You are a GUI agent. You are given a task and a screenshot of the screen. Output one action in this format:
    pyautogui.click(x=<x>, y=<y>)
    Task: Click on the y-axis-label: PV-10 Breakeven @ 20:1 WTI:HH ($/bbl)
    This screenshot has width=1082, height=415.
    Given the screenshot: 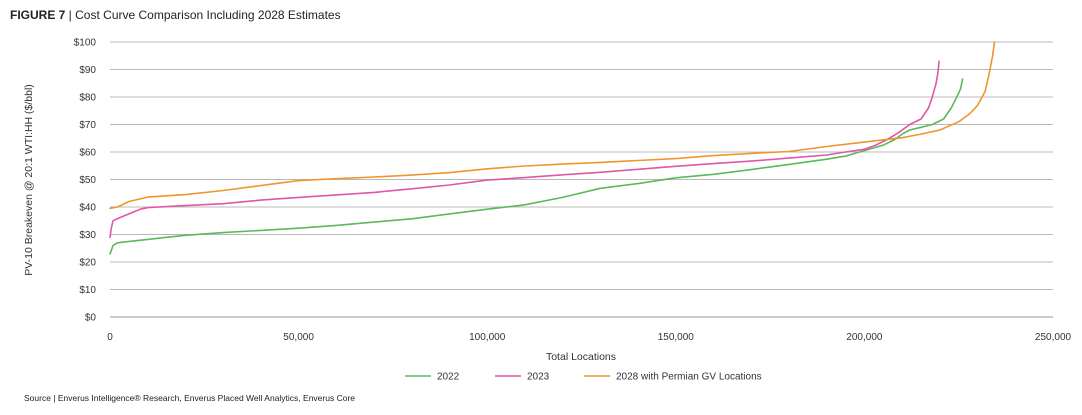 What is the action you would take?
    pyautogui.click(x=29, y=180)
    